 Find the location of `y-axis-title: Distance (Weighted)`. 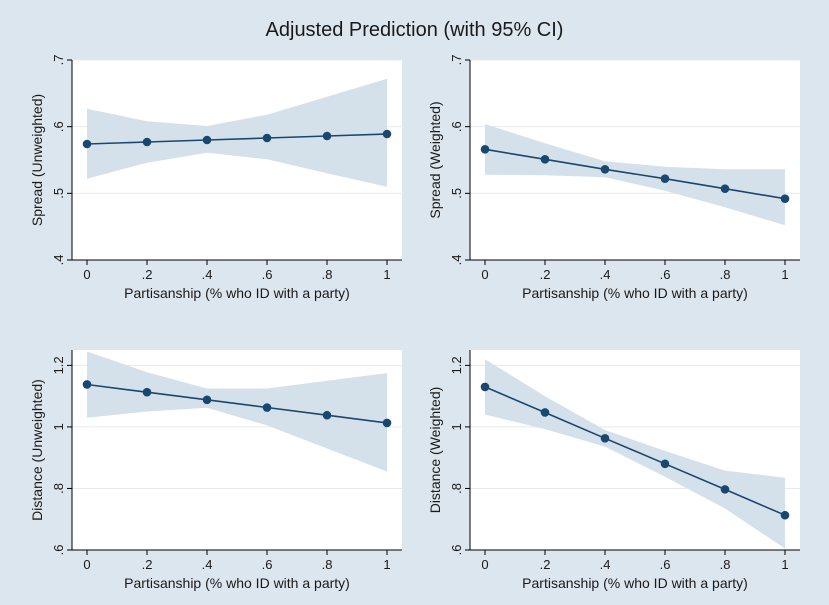

y-axis-title: Distance (Weighted) is located at coordinates (435, 450).